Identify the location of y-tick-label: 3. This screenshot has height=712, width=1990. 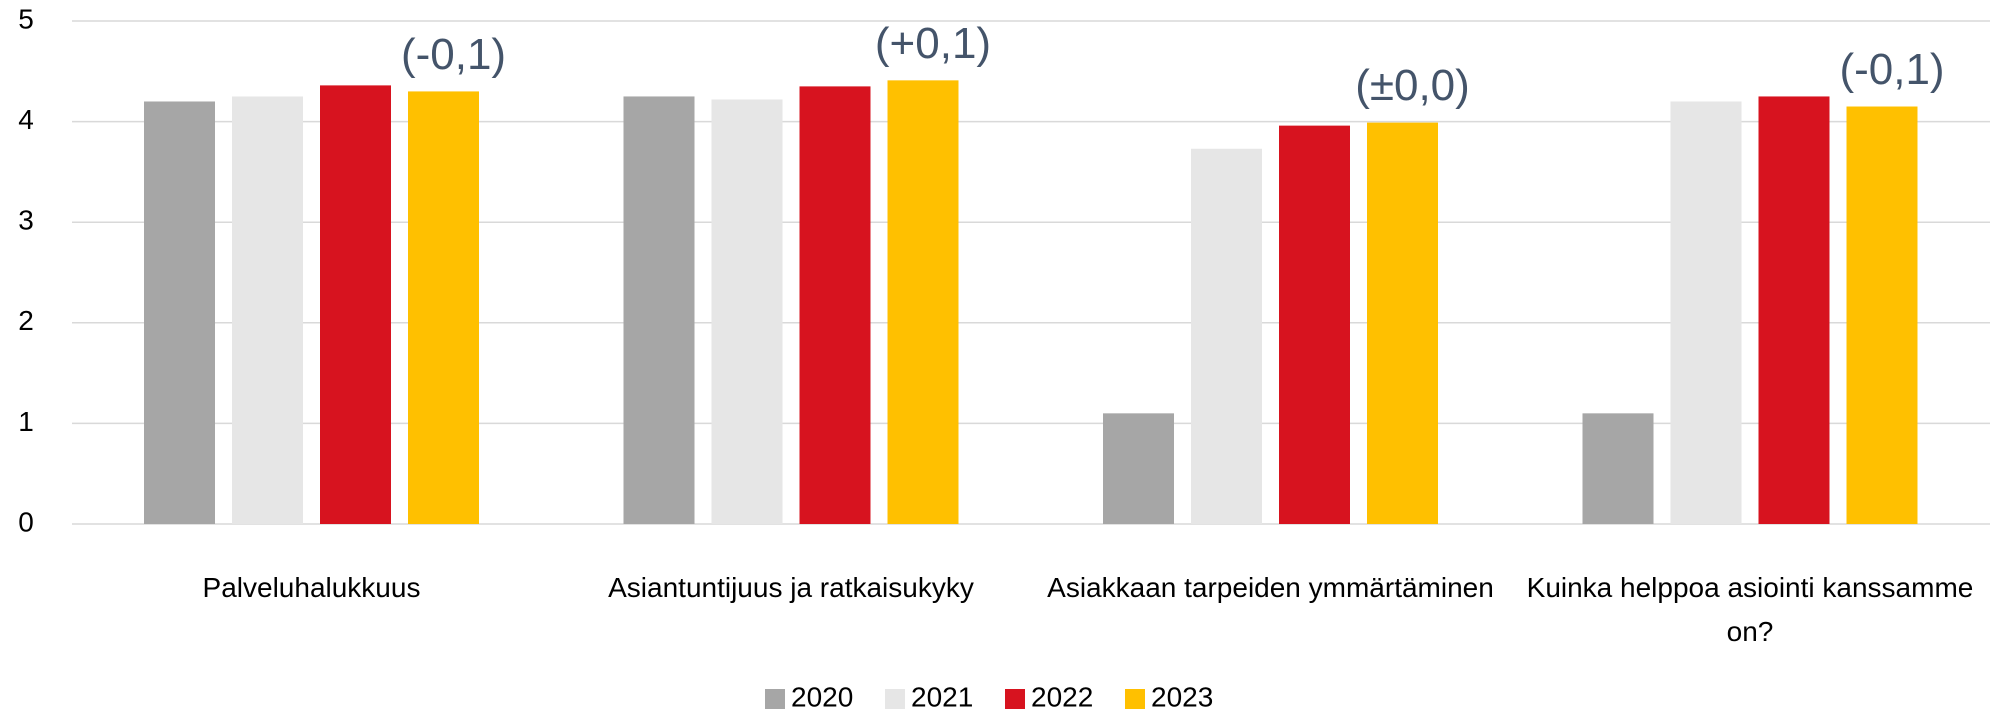
(26, 220).